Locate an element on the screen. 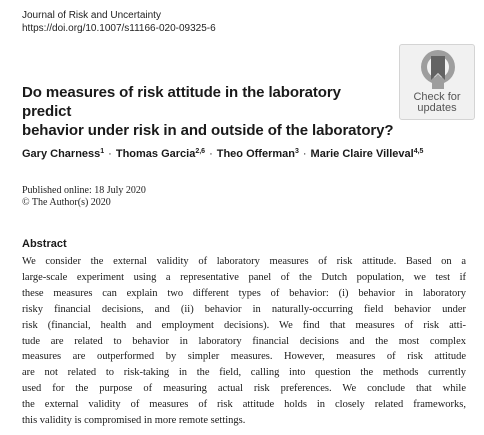 This screenshot has height=435, width=484. author-affiliation: 4,5 is located at coordinates (418, 151).